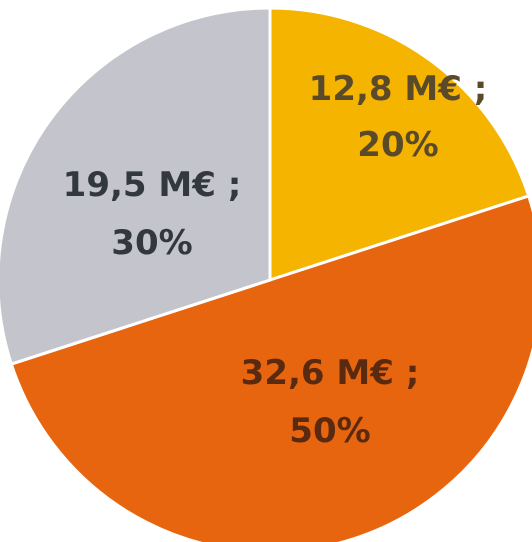 The height and width of the screenshot is (542, 532). I want to click on slice-percent-label-2: 30%, so click(151, 243).